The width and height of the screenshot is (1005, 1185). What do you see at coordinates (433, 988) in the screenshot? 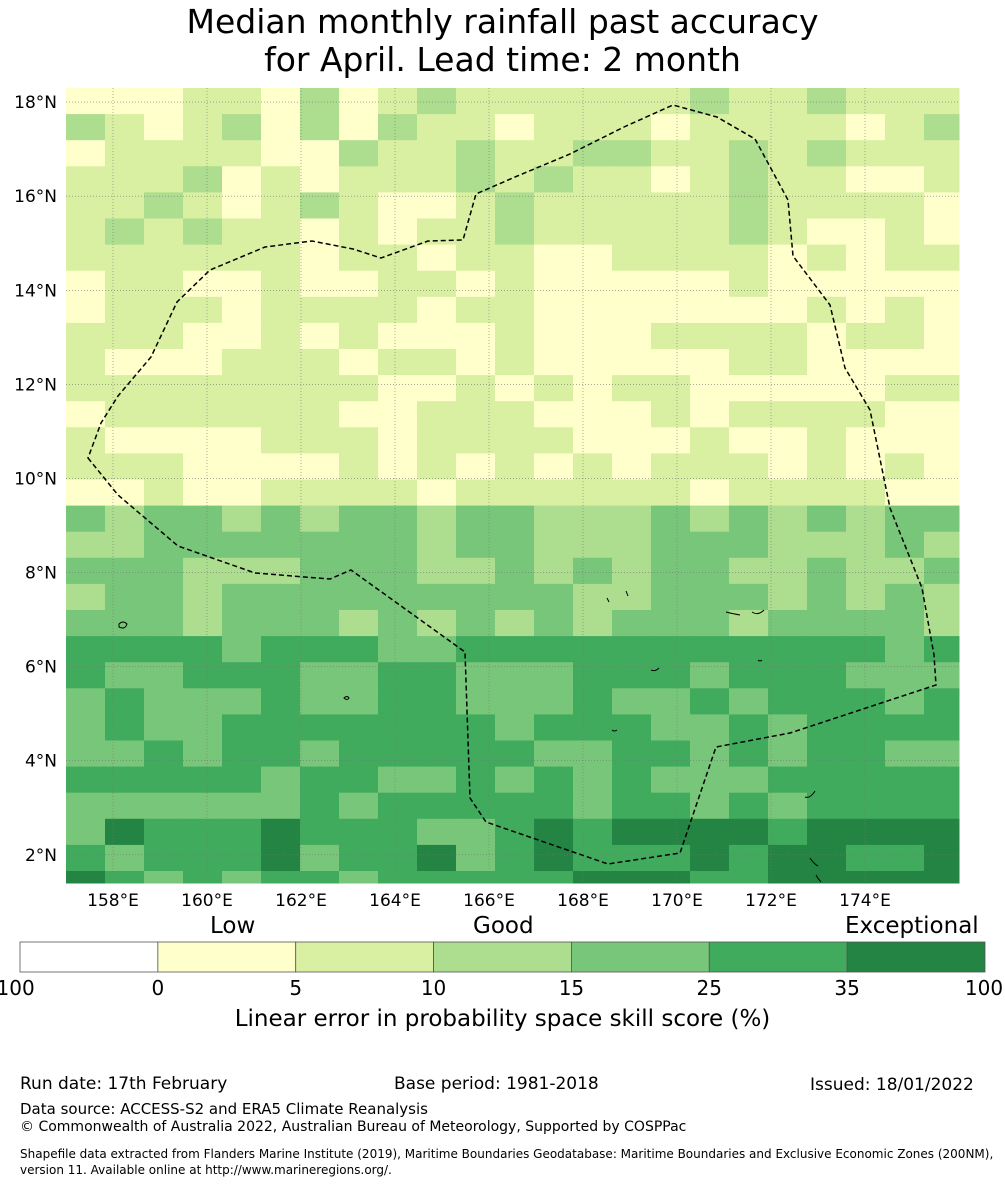
I see `colorbar-tick-label: 10` at bounding box center [433, 988].